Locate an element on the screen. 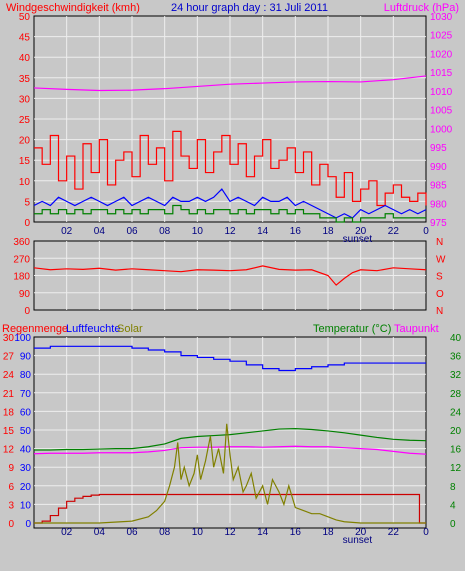 This screenshot has width=465, height=571. rain-tick-label: 27 is located at coordinates (9, 357).